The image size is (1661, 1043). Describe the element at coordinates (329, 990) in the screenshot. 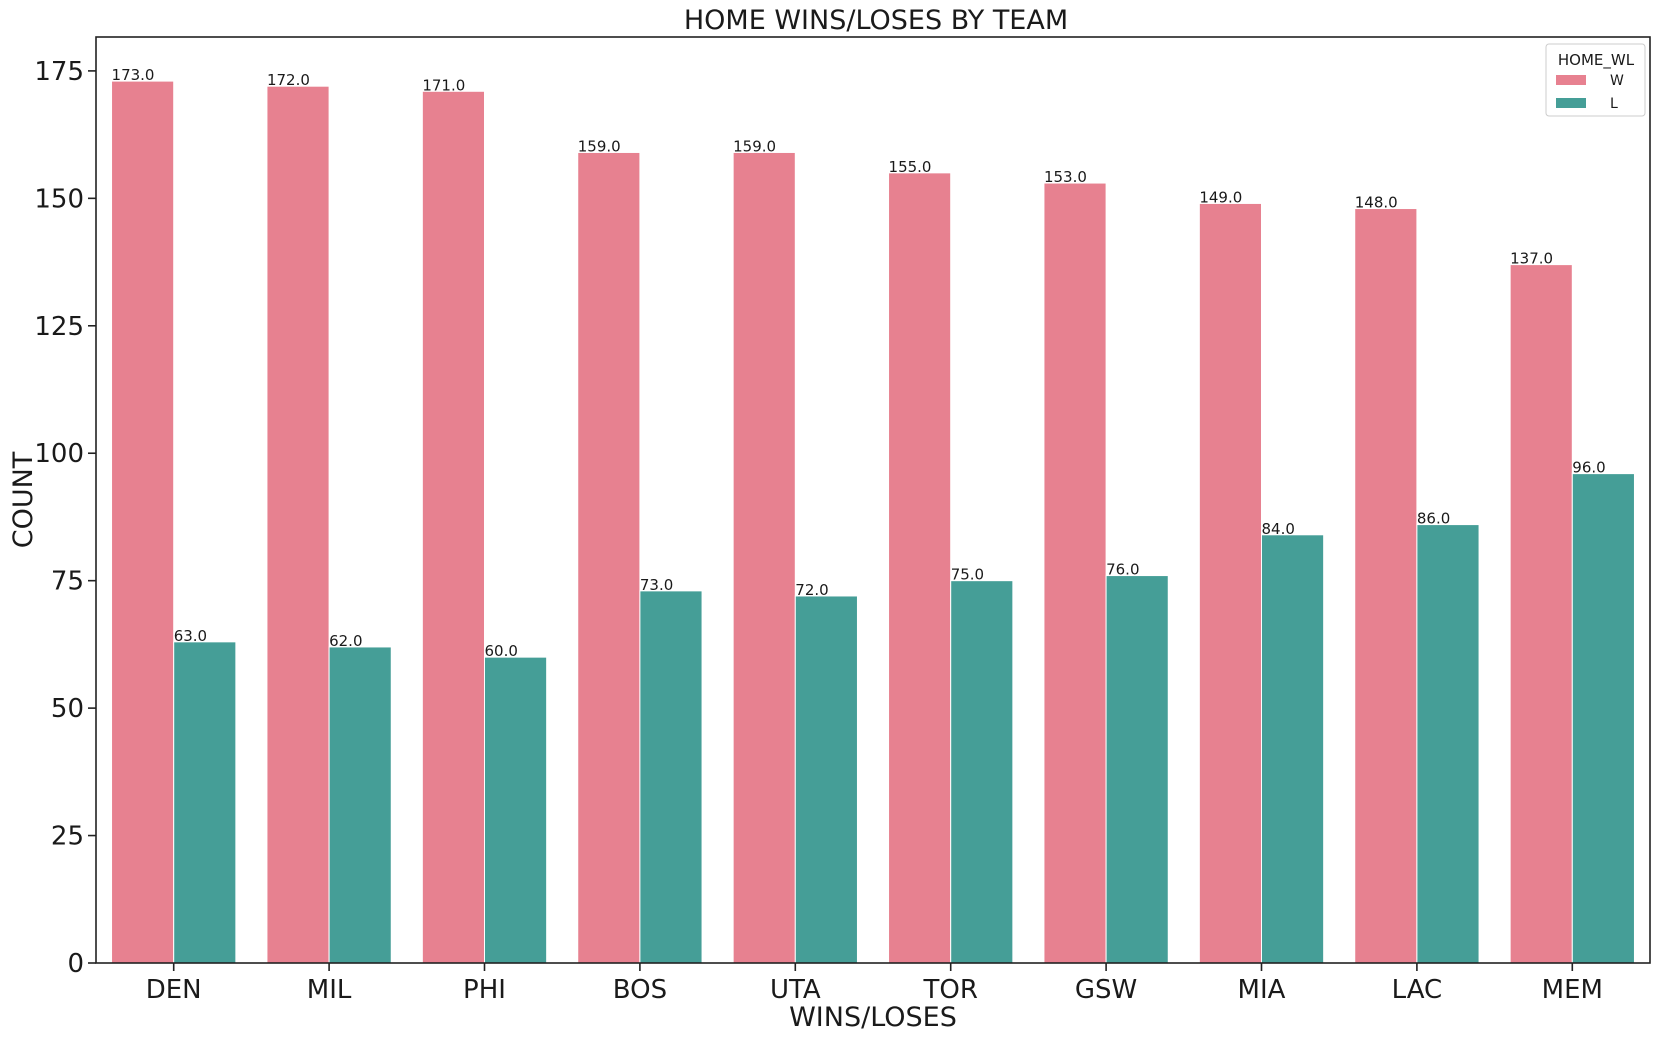

I see `x-tick-label-mil: MIL` at that location.